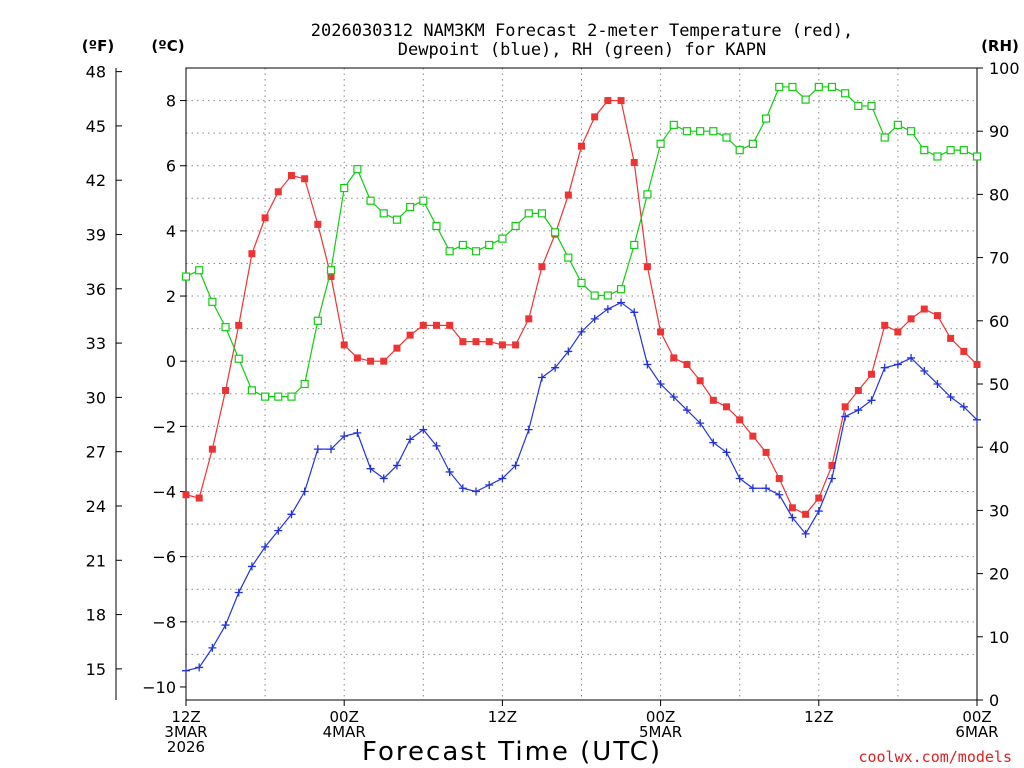 The height and width of the screenshot is (768, 1024). Describe the element at coordinates (171, 361) in the screenshot. I see `celsius-tick-label: 0` at that location.